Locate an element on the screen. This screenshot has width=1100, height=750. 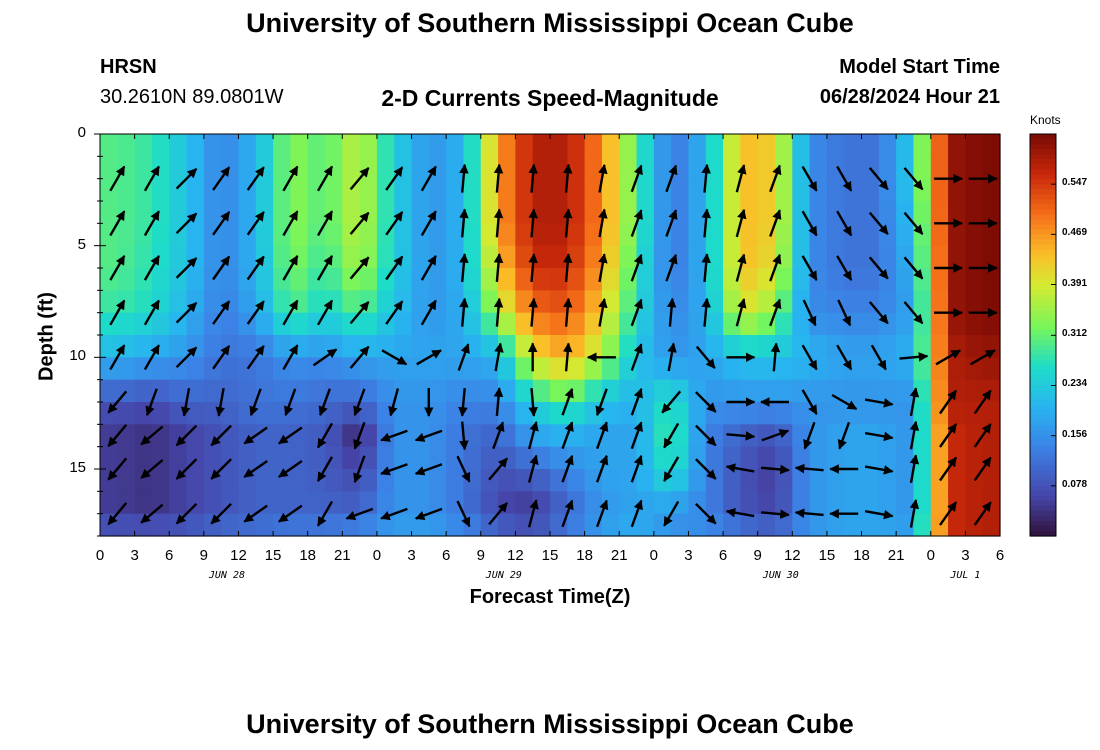
colorbar-tick-label: 0.234 is located at coordinates (1075, 384).